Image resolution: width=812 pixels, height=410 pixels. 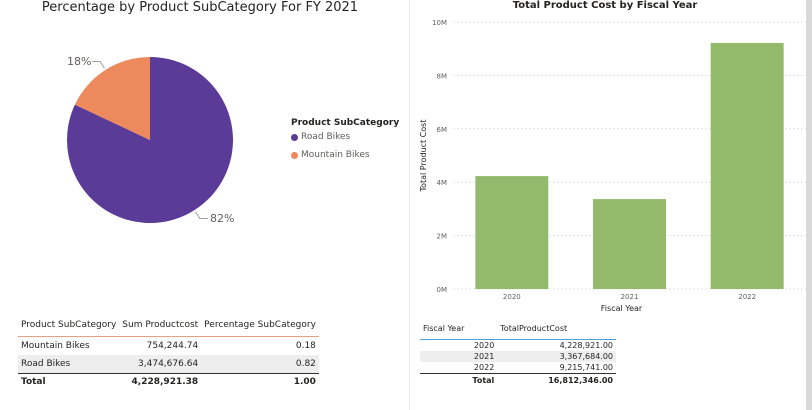 I want to click on table-row: Mountain Bikes 754,244.74 0.18, so click(x=168, y=346).